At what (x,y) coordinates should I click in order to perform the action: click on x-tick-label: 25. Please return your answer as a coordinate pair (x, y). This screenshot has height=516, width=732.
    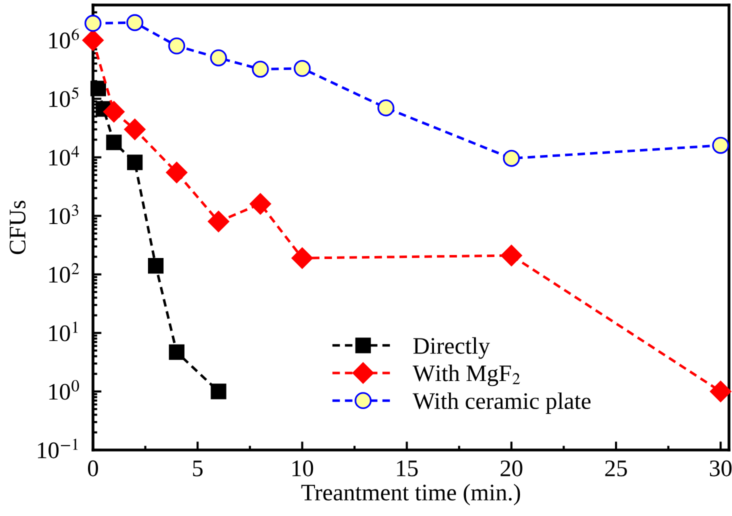
    Looking at the image, I should click on (616, 468).